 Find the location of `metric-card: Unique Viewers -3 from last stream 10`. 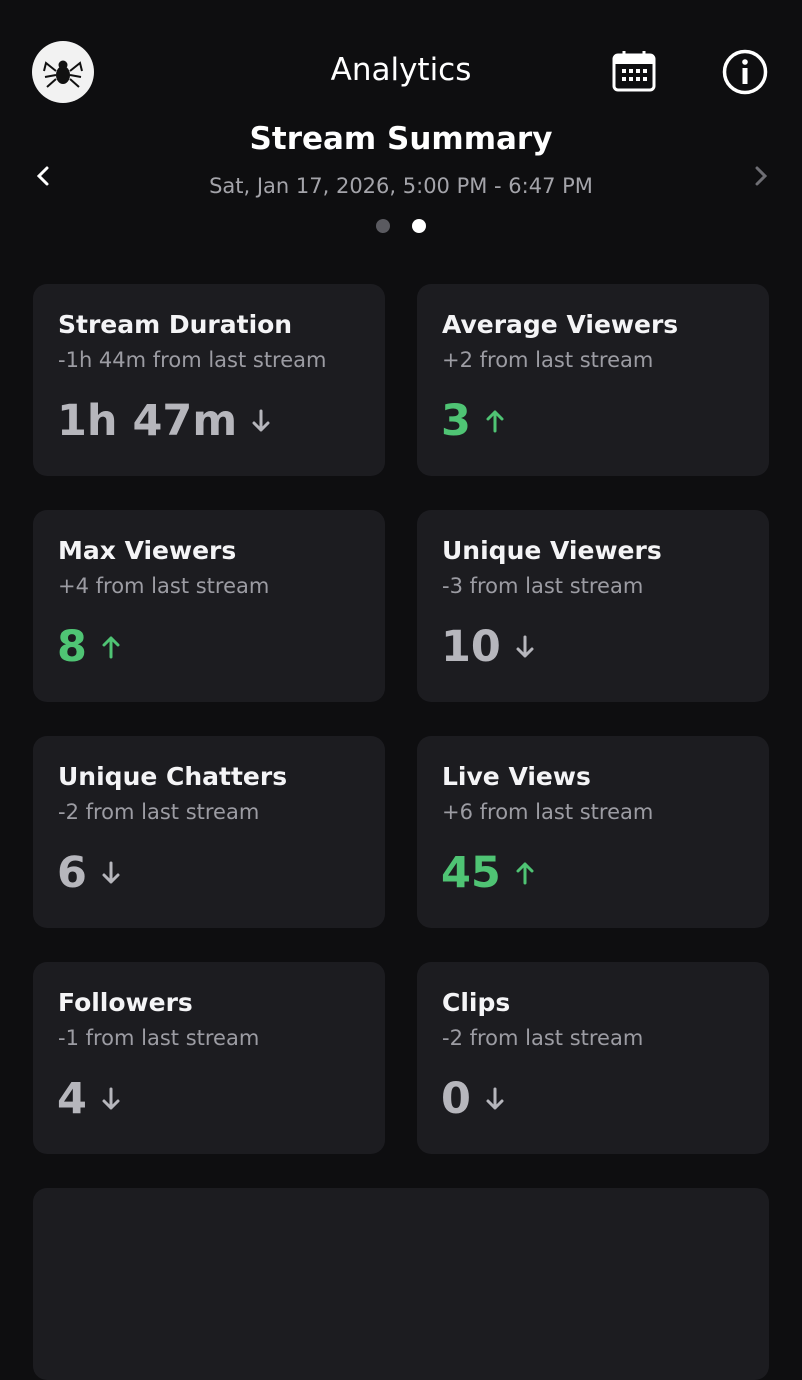

metric-card: Unique Viewers -3 from last stream 10 is located at coordinates (593, 606).